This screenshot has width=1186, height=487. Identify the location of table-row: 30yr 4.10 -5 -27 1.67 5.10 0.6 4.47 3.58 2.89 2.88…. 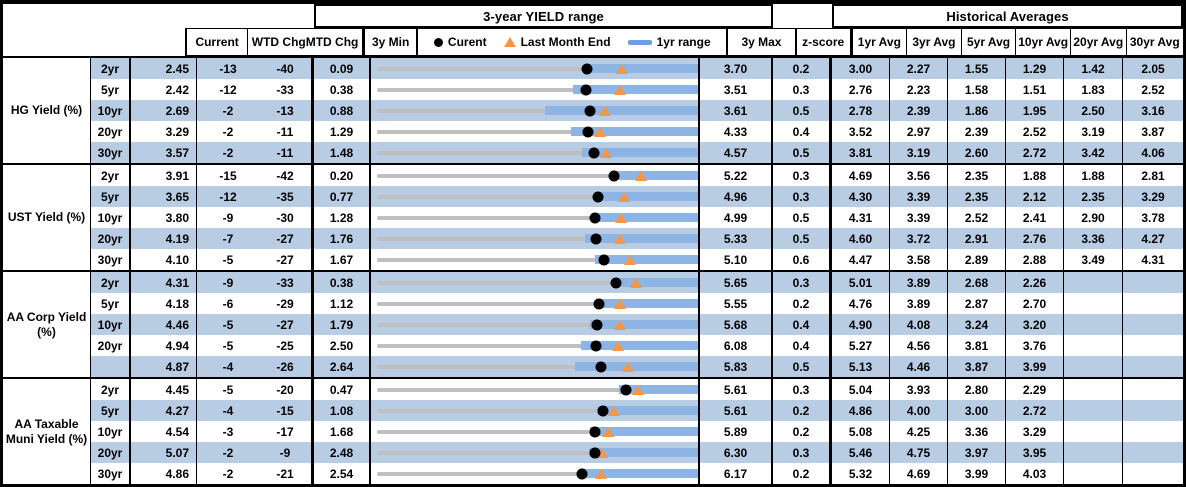
(637, 259).